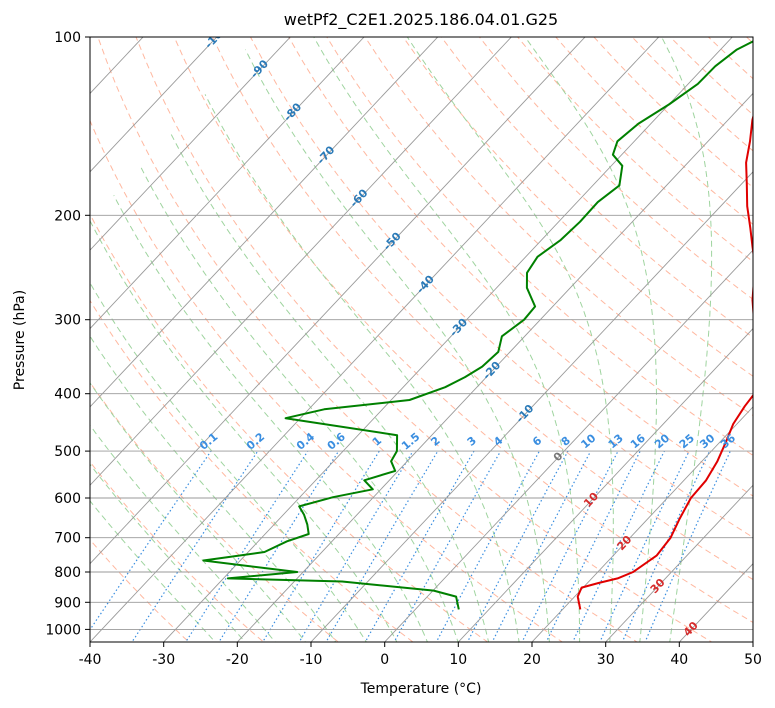 Image resolution: width=775 pixels, height=708 pixels. Describe the element at coordinates (687, 442) in the screenshot. I see `mixing-ratio-label: 25` at that location.